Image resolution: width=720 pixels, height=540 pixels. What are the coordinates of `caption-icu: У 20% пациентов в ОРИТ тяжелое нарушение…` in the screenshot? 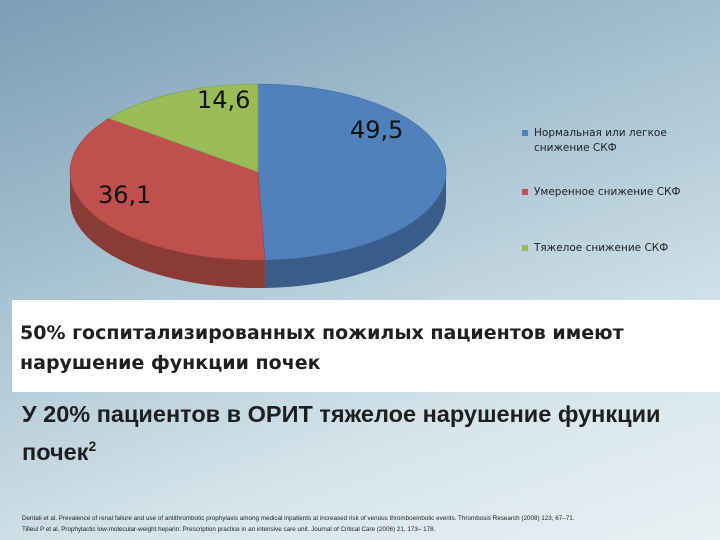 It's located at (362, 433).